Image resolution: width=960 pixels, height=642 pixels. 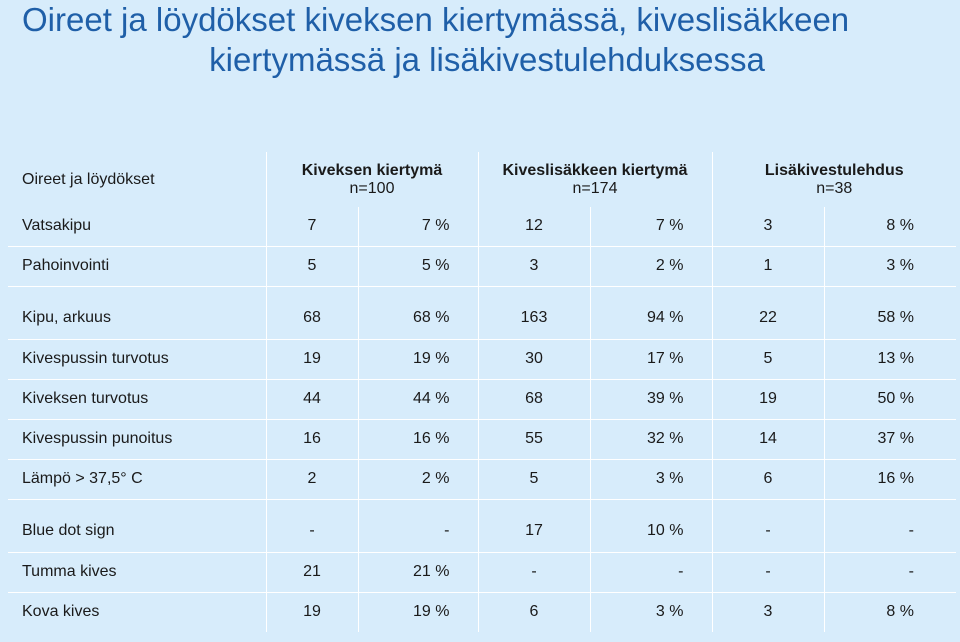 I want to click on table-row: Pahoinvointi 5 5 % 3 2 % 1 3 %, so click(x=482, y=266).